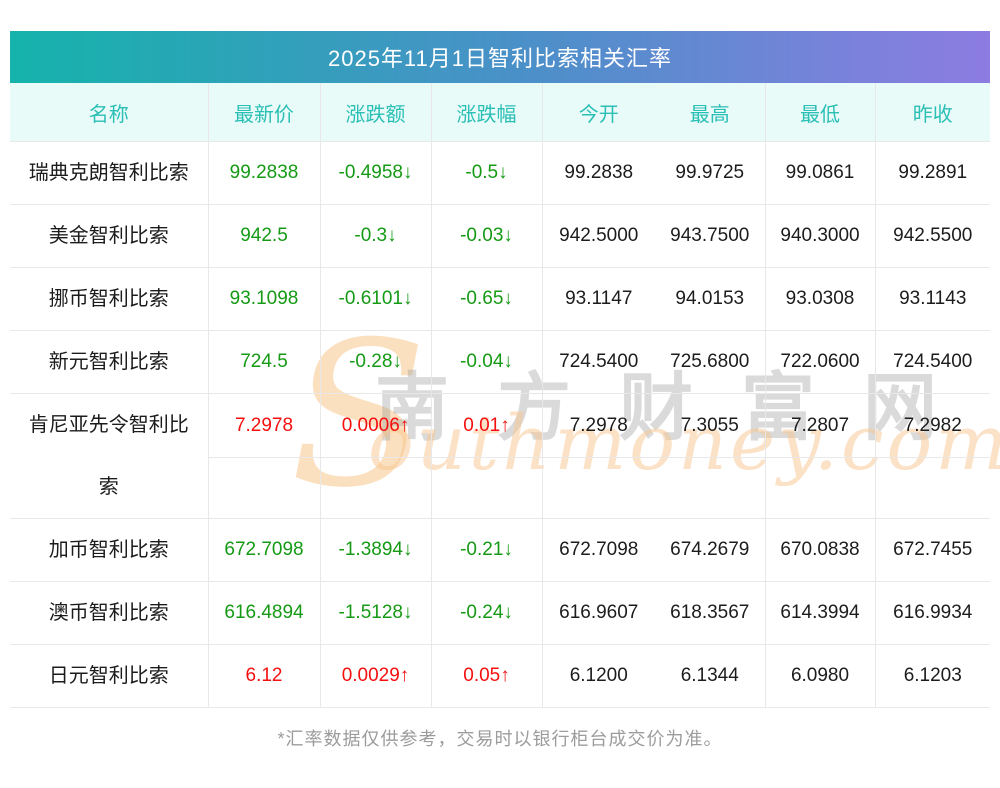 This screenshot has width=1000, height=788. I want to click on page-title: 2025年11月1日智利比索相关汇率, so click(499, 58).